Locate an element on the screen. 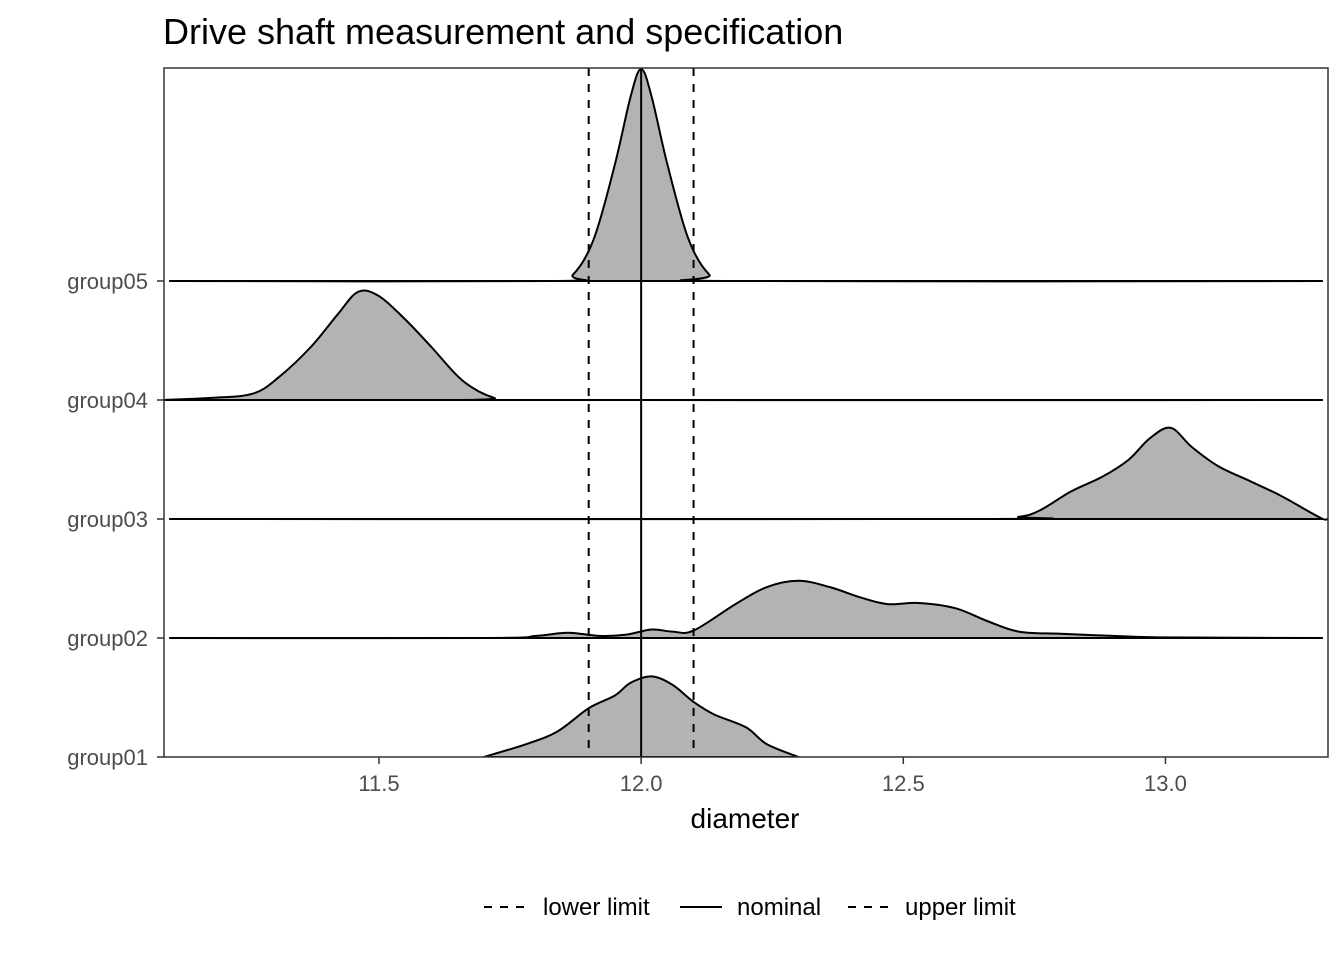  x-axis: 11.5 12.0 12.5 13.0 is located at coordinates (772, 776).